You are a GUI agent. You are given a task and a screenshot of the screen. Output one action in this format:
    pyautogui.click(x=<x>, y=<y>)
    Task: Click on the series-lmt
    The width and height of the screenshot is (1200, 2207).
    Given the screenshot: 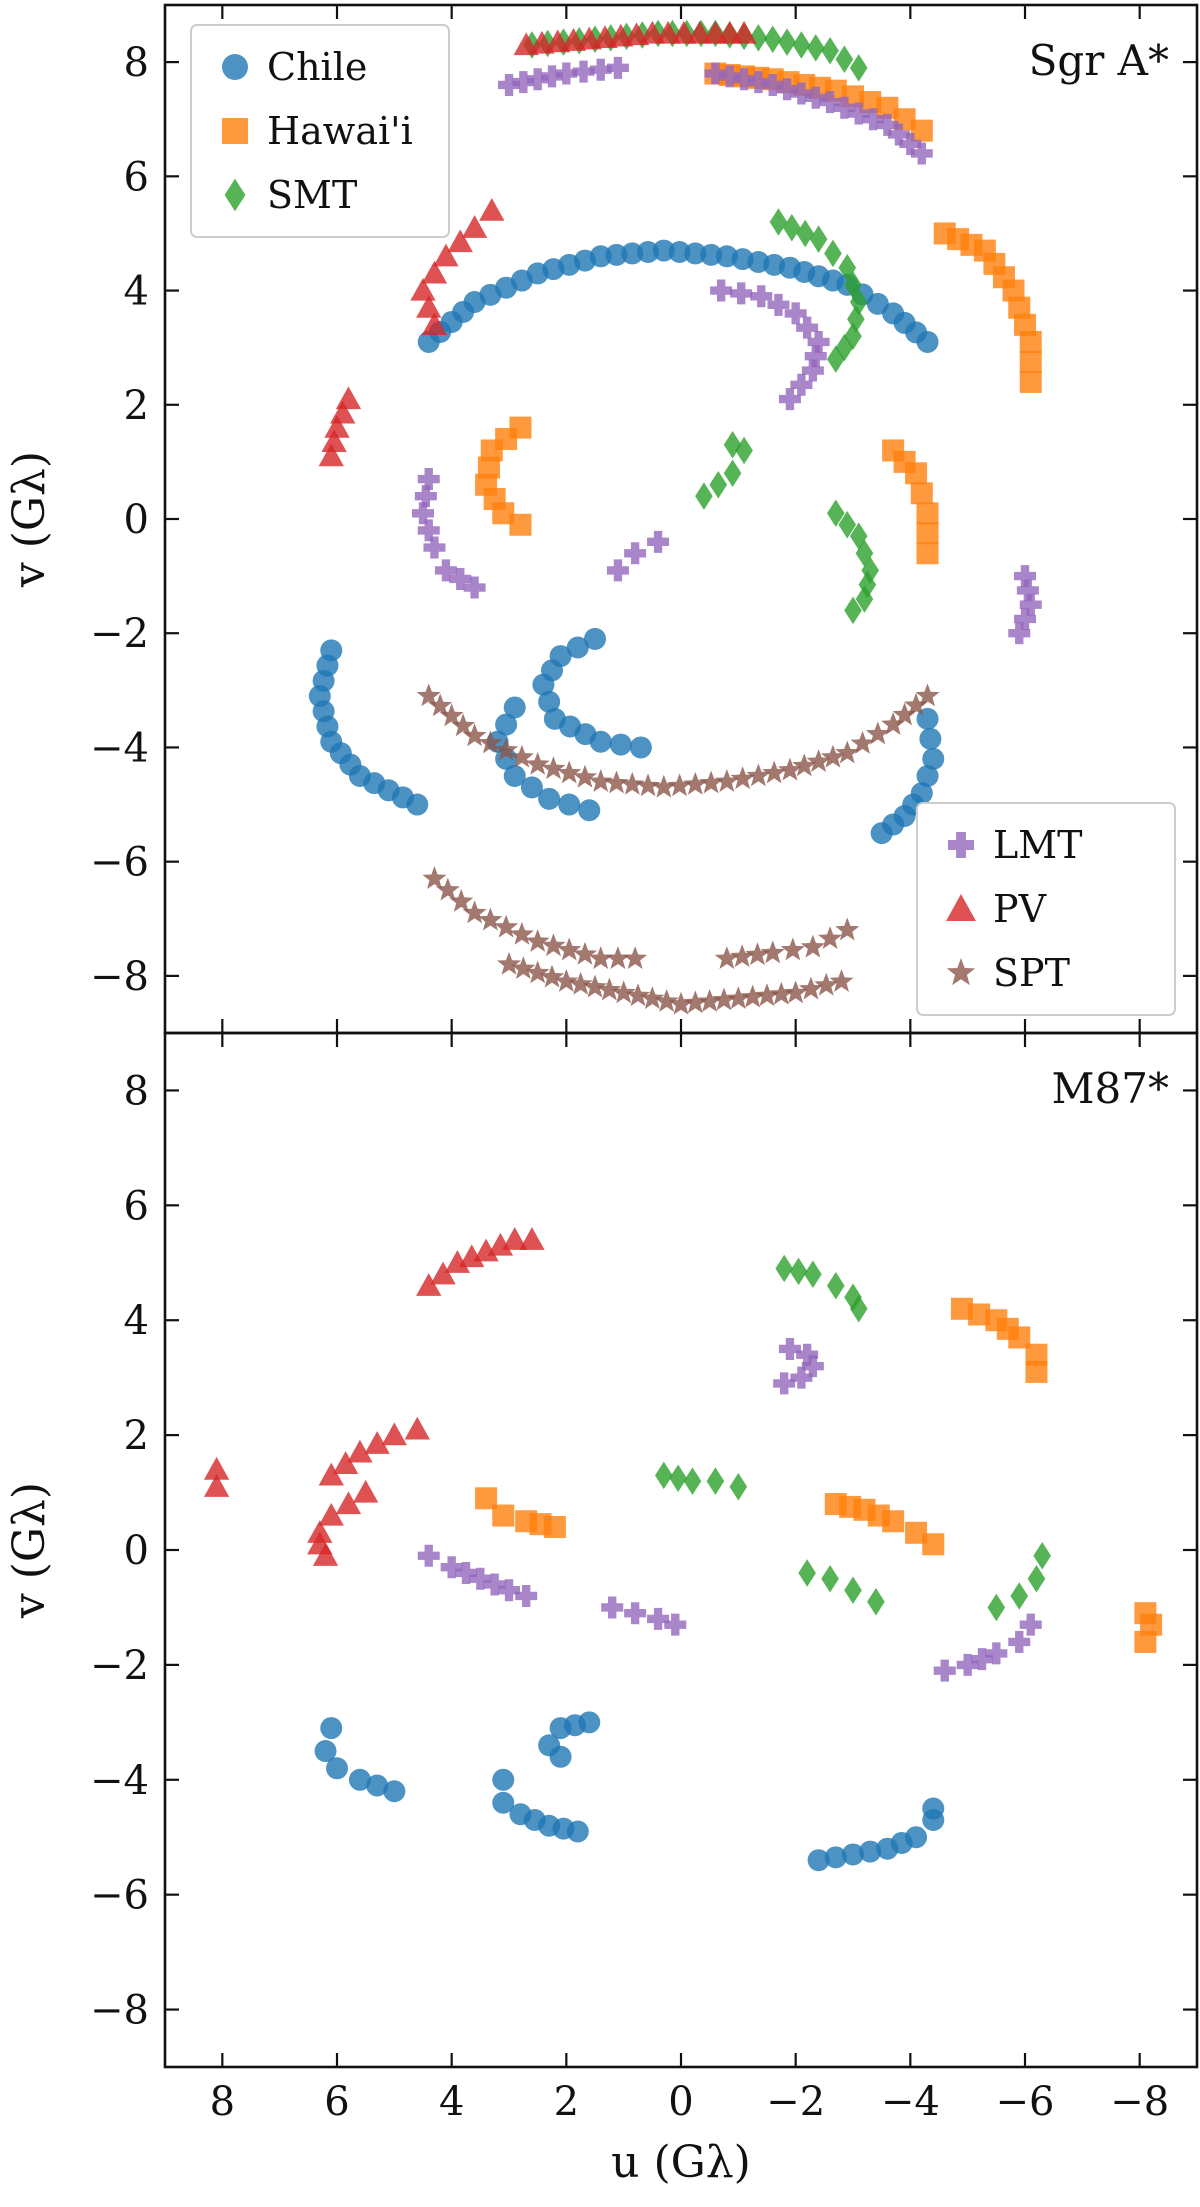 What is the action you would take?
    pyautogui.click(x=727, y=350)
    